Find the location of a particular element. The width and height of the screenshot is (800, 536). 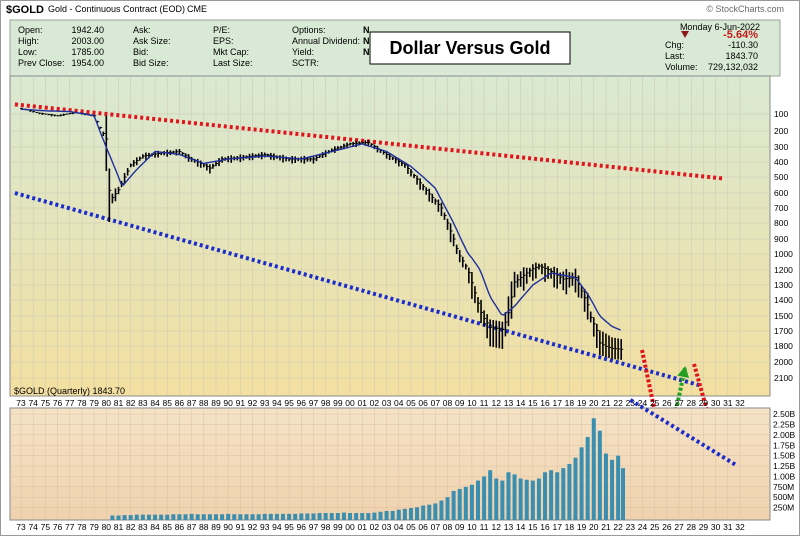

x-tick-label: 29 is located at coordinates (704, 527).